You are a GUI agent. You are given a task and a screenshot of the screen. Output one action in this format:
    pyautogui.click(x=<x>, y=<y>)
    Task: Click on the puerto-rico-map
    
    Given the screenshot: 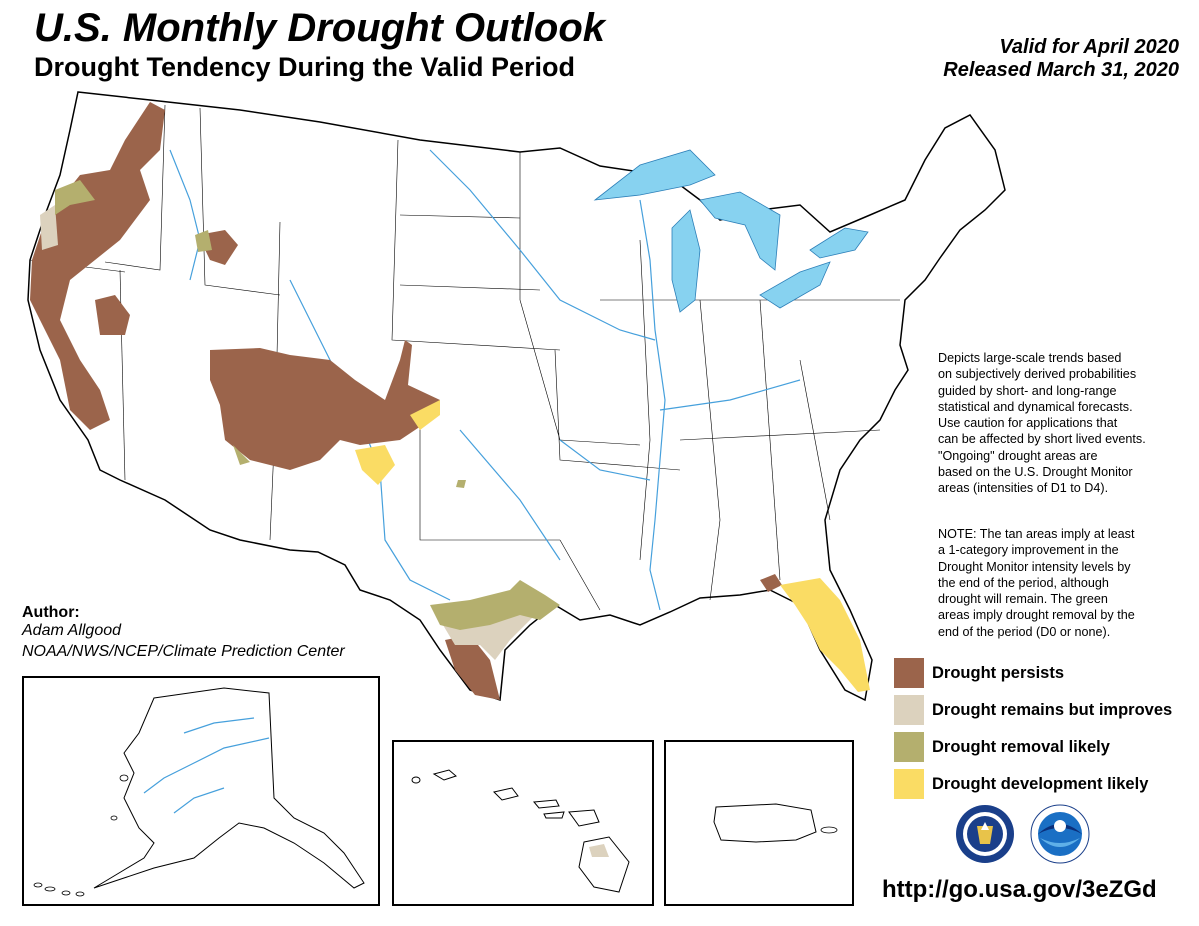 What is the action you would take?
    pyautogui.click(x=775, y=823)
    